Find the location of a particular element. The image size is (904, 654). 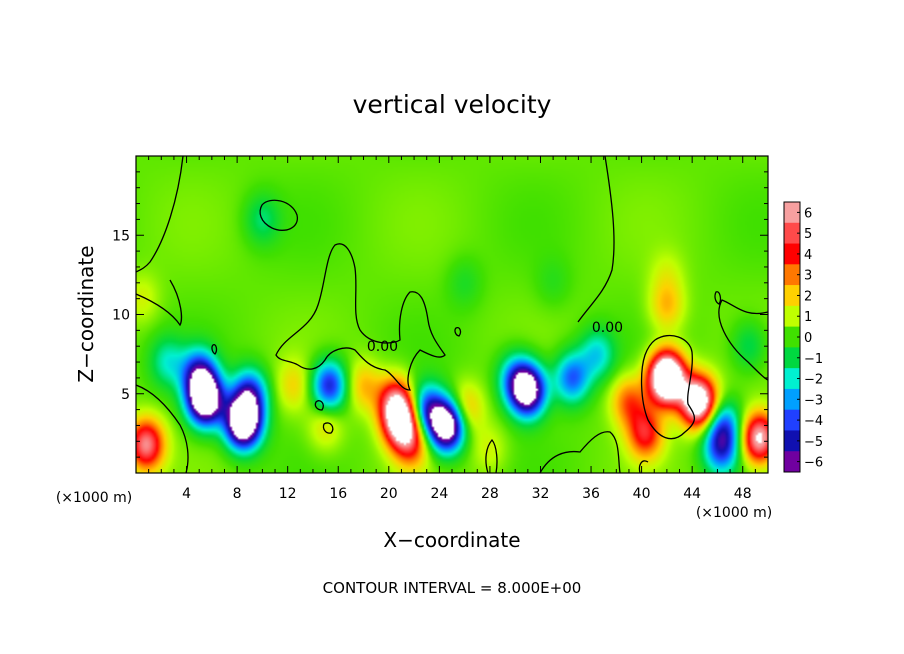

x-tick-label-8: 8 is located at coordinates (237, 494).